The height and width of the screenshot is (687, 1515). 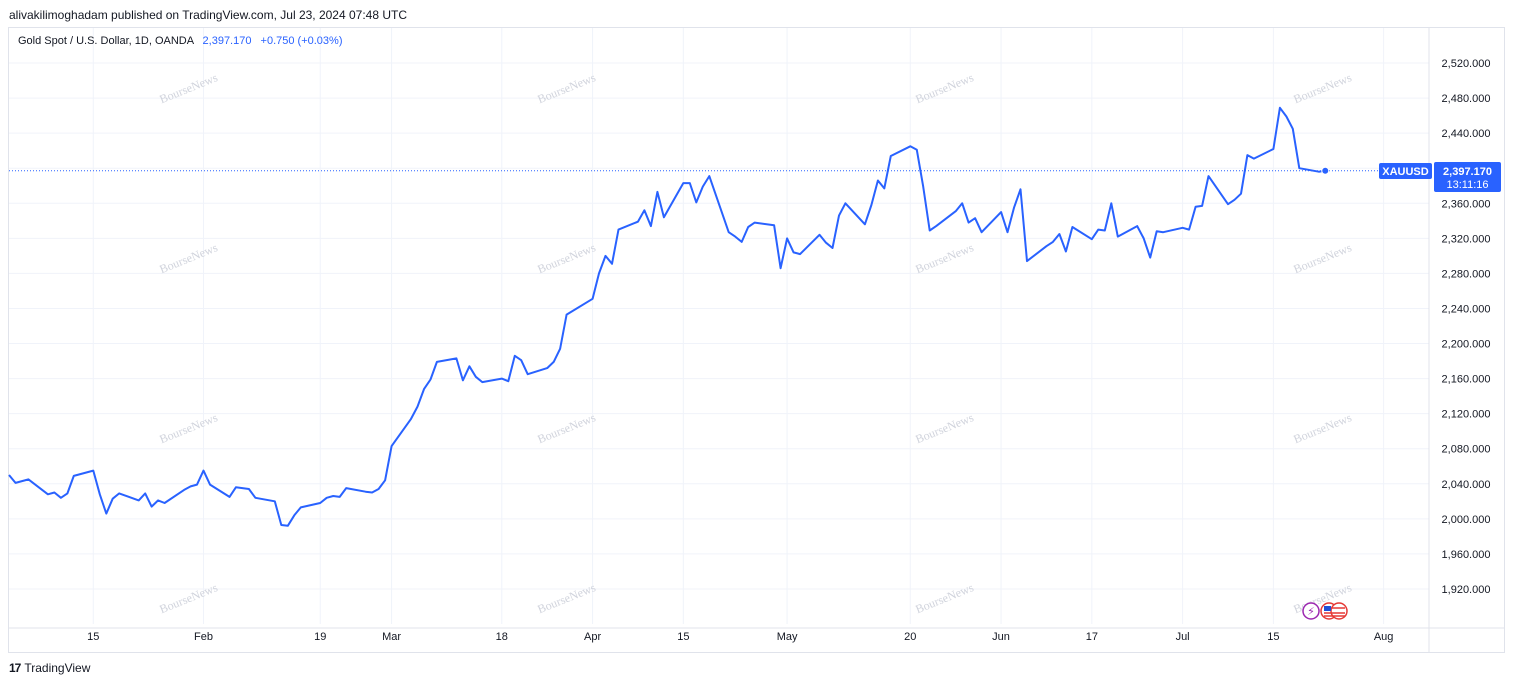 What do you see at coordinates (1466, 99) in the screenshot?
I see `y-tick-label: 2,480.000` at bounding box center [1466, 99].